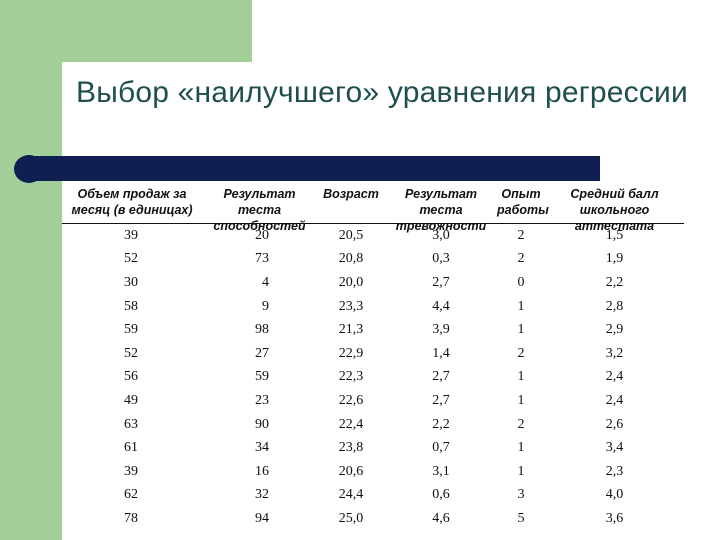 The width and height of the screenshot is (720, 540). I want to click on cell-gpa: 4,0, so click(614, 495).